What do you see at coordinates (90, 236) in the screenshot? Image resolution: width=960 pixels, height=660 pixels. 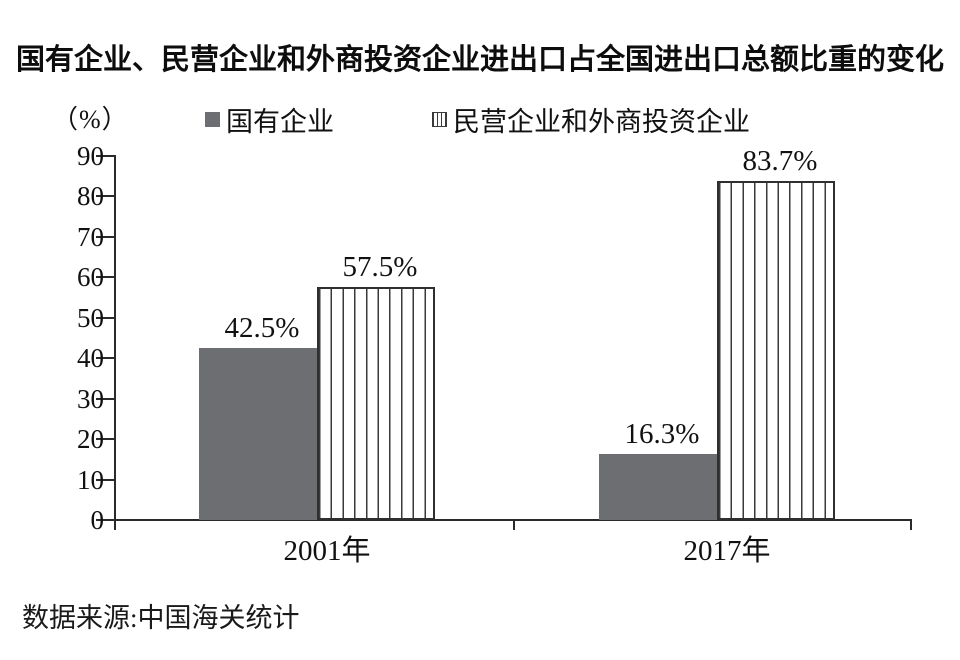 I see `y-tick-label: 70` at bounding box center [90, 236].